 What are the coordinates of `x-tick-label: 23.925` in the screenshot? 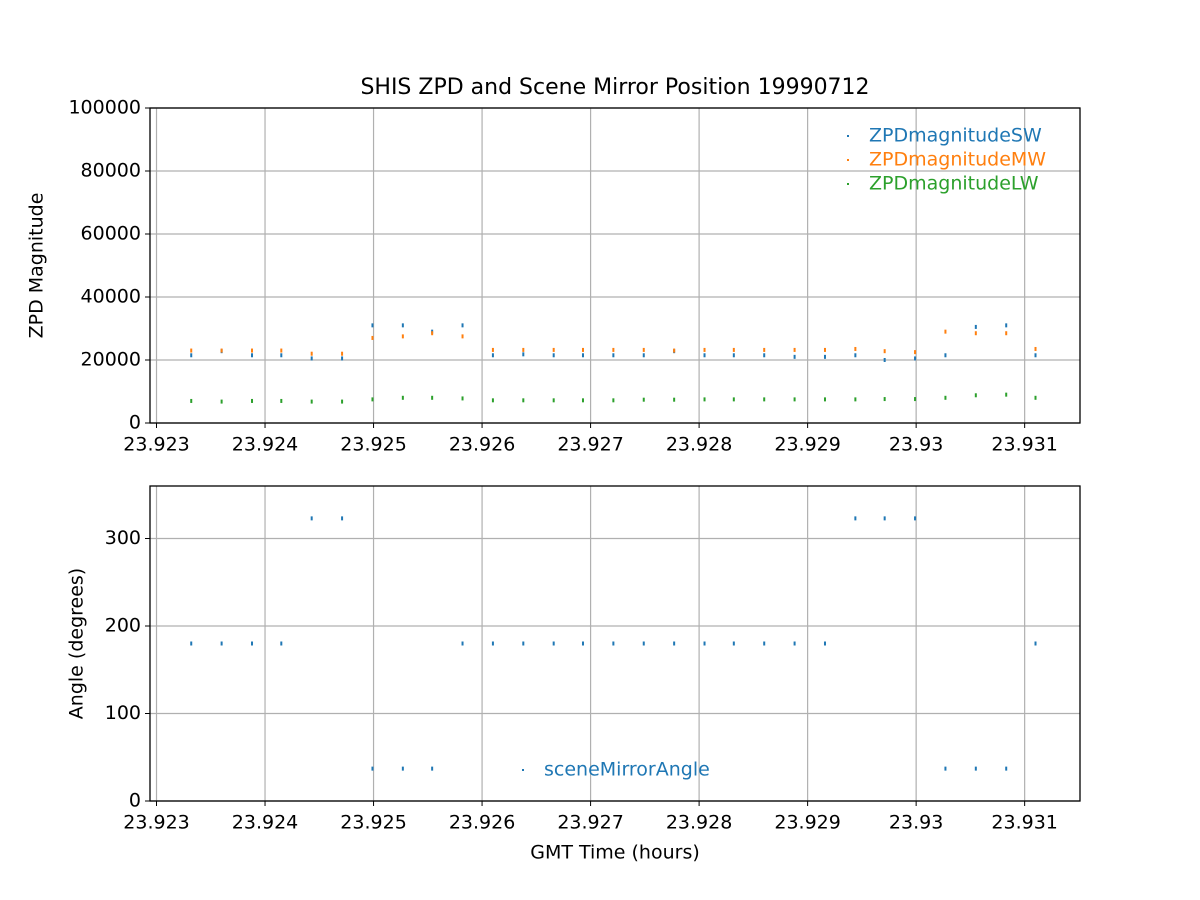 It's located at (373, 445).